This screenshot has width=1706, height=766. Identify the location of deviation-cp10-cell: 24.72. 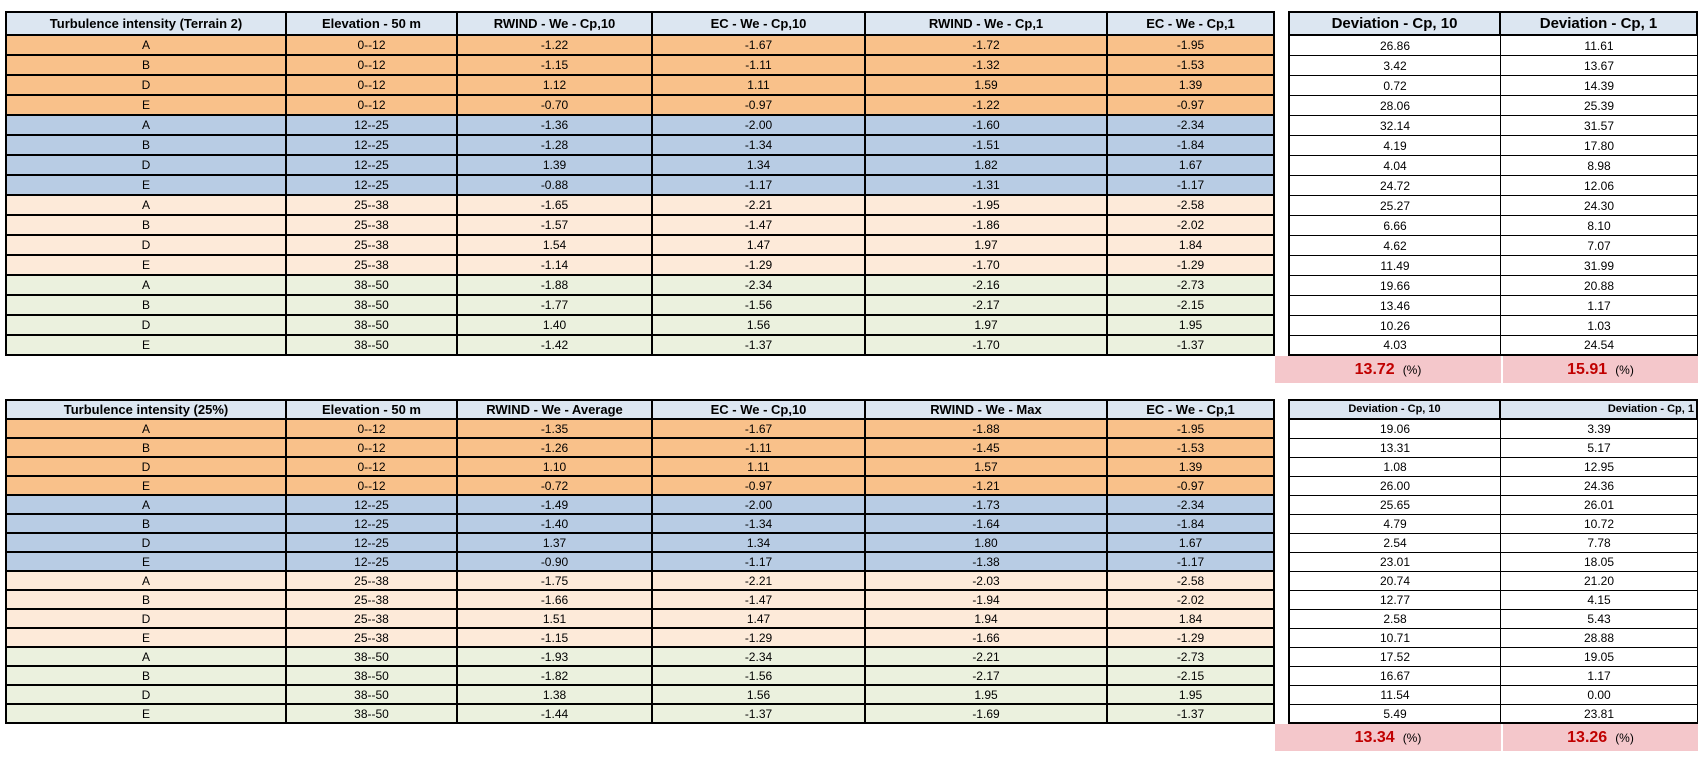
(1394, 186).